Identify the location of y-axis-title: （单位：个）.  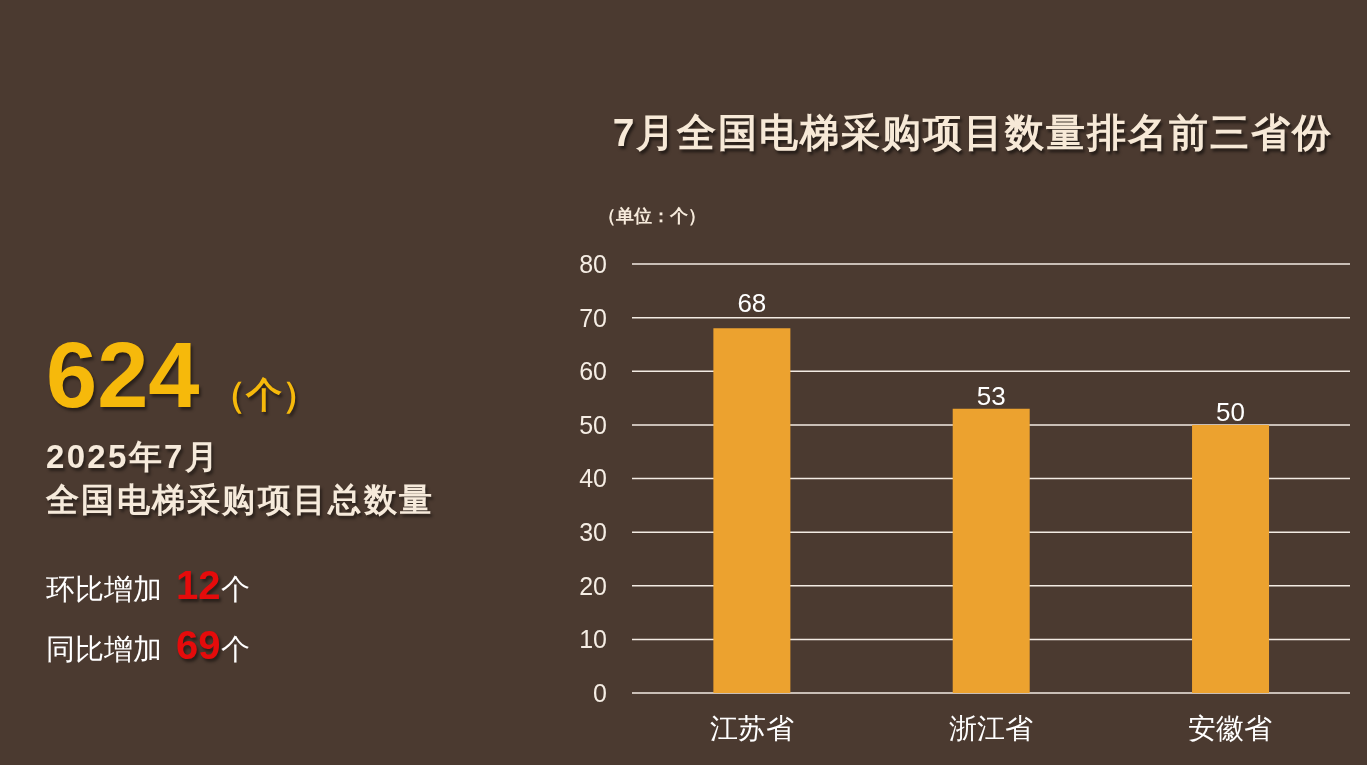
(652, 216).